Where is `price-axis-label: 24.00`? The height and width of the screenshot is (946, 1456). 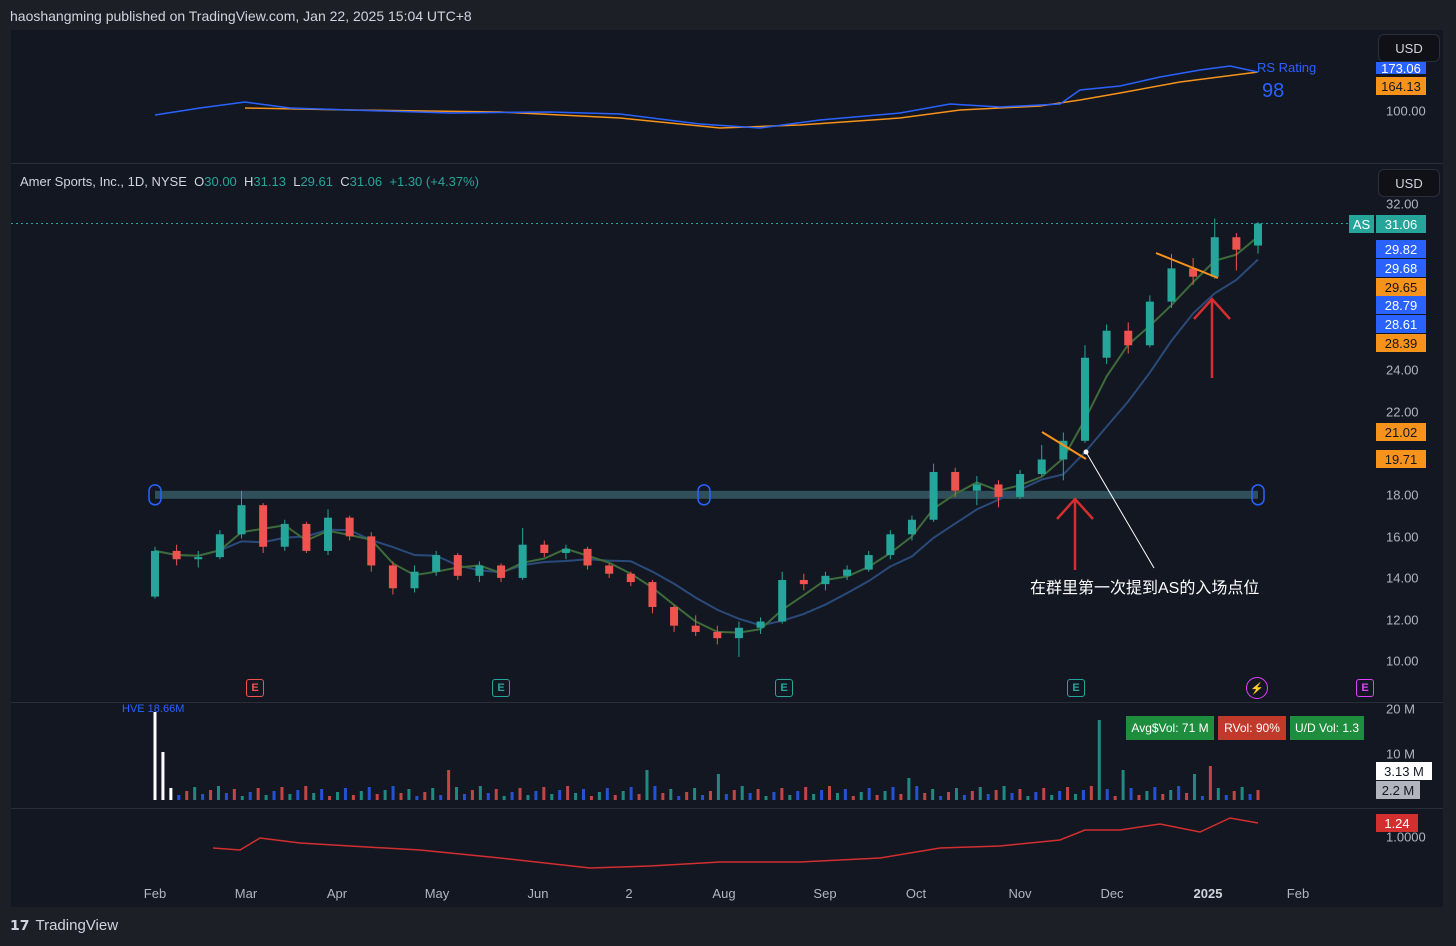 price-axis-label: 24.00 is located at coordinates (1402, 370).